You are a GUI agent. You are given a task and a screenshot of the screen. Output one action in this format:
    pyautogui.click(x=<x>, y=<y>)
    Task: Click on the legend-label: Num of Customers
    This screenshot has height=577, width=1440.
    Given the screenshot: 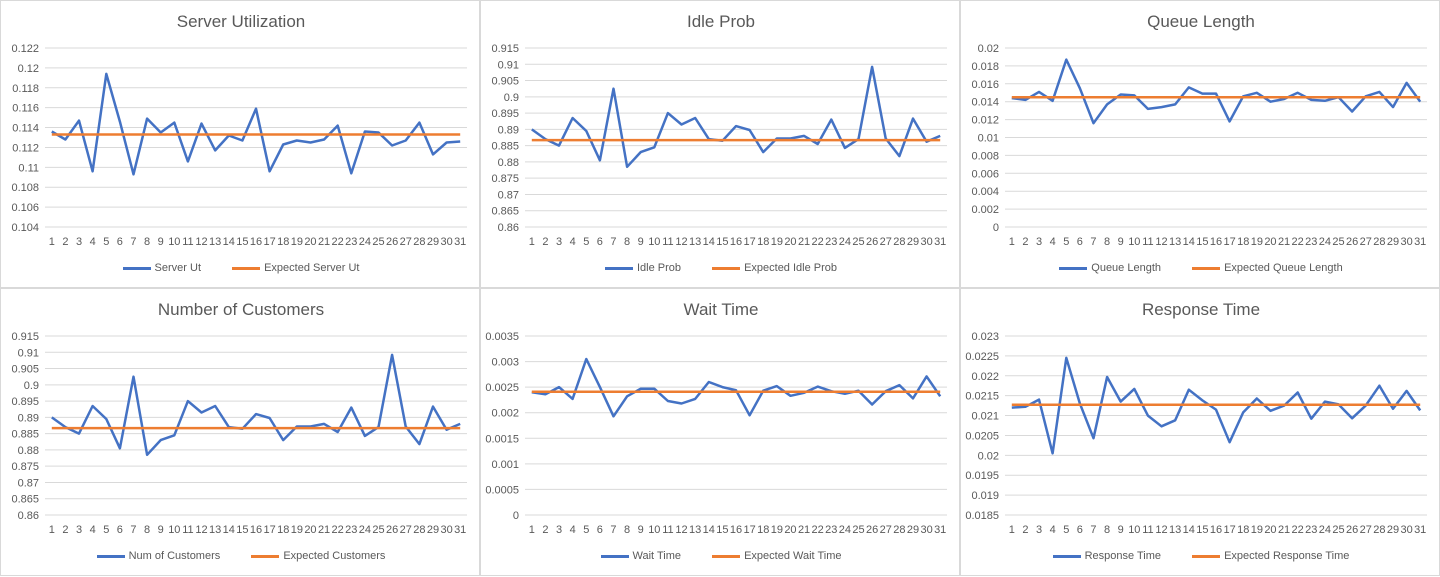 What is the action you would take?
    pyautogui.click(x=174, y=556)
    